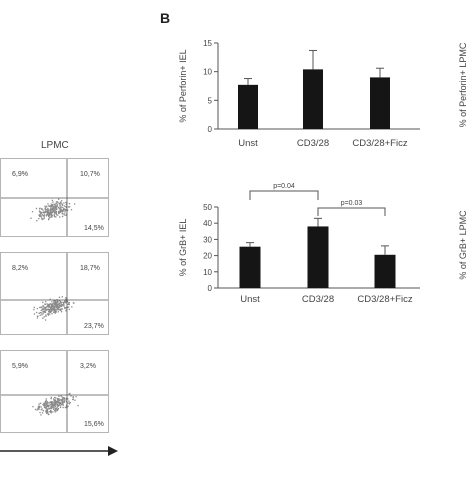  Describe the element at coordinates (313, 143) in the screenshot. I see `category-label: CD3/28` at that location.